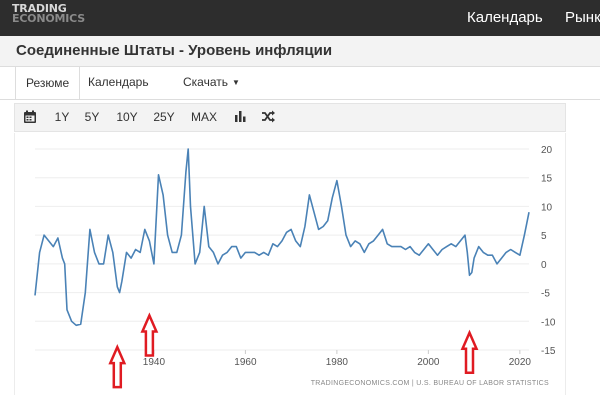 The height and width of the screenshot is (419, 600). I want to click on x-tick-label: 2020, so click(520, 362).